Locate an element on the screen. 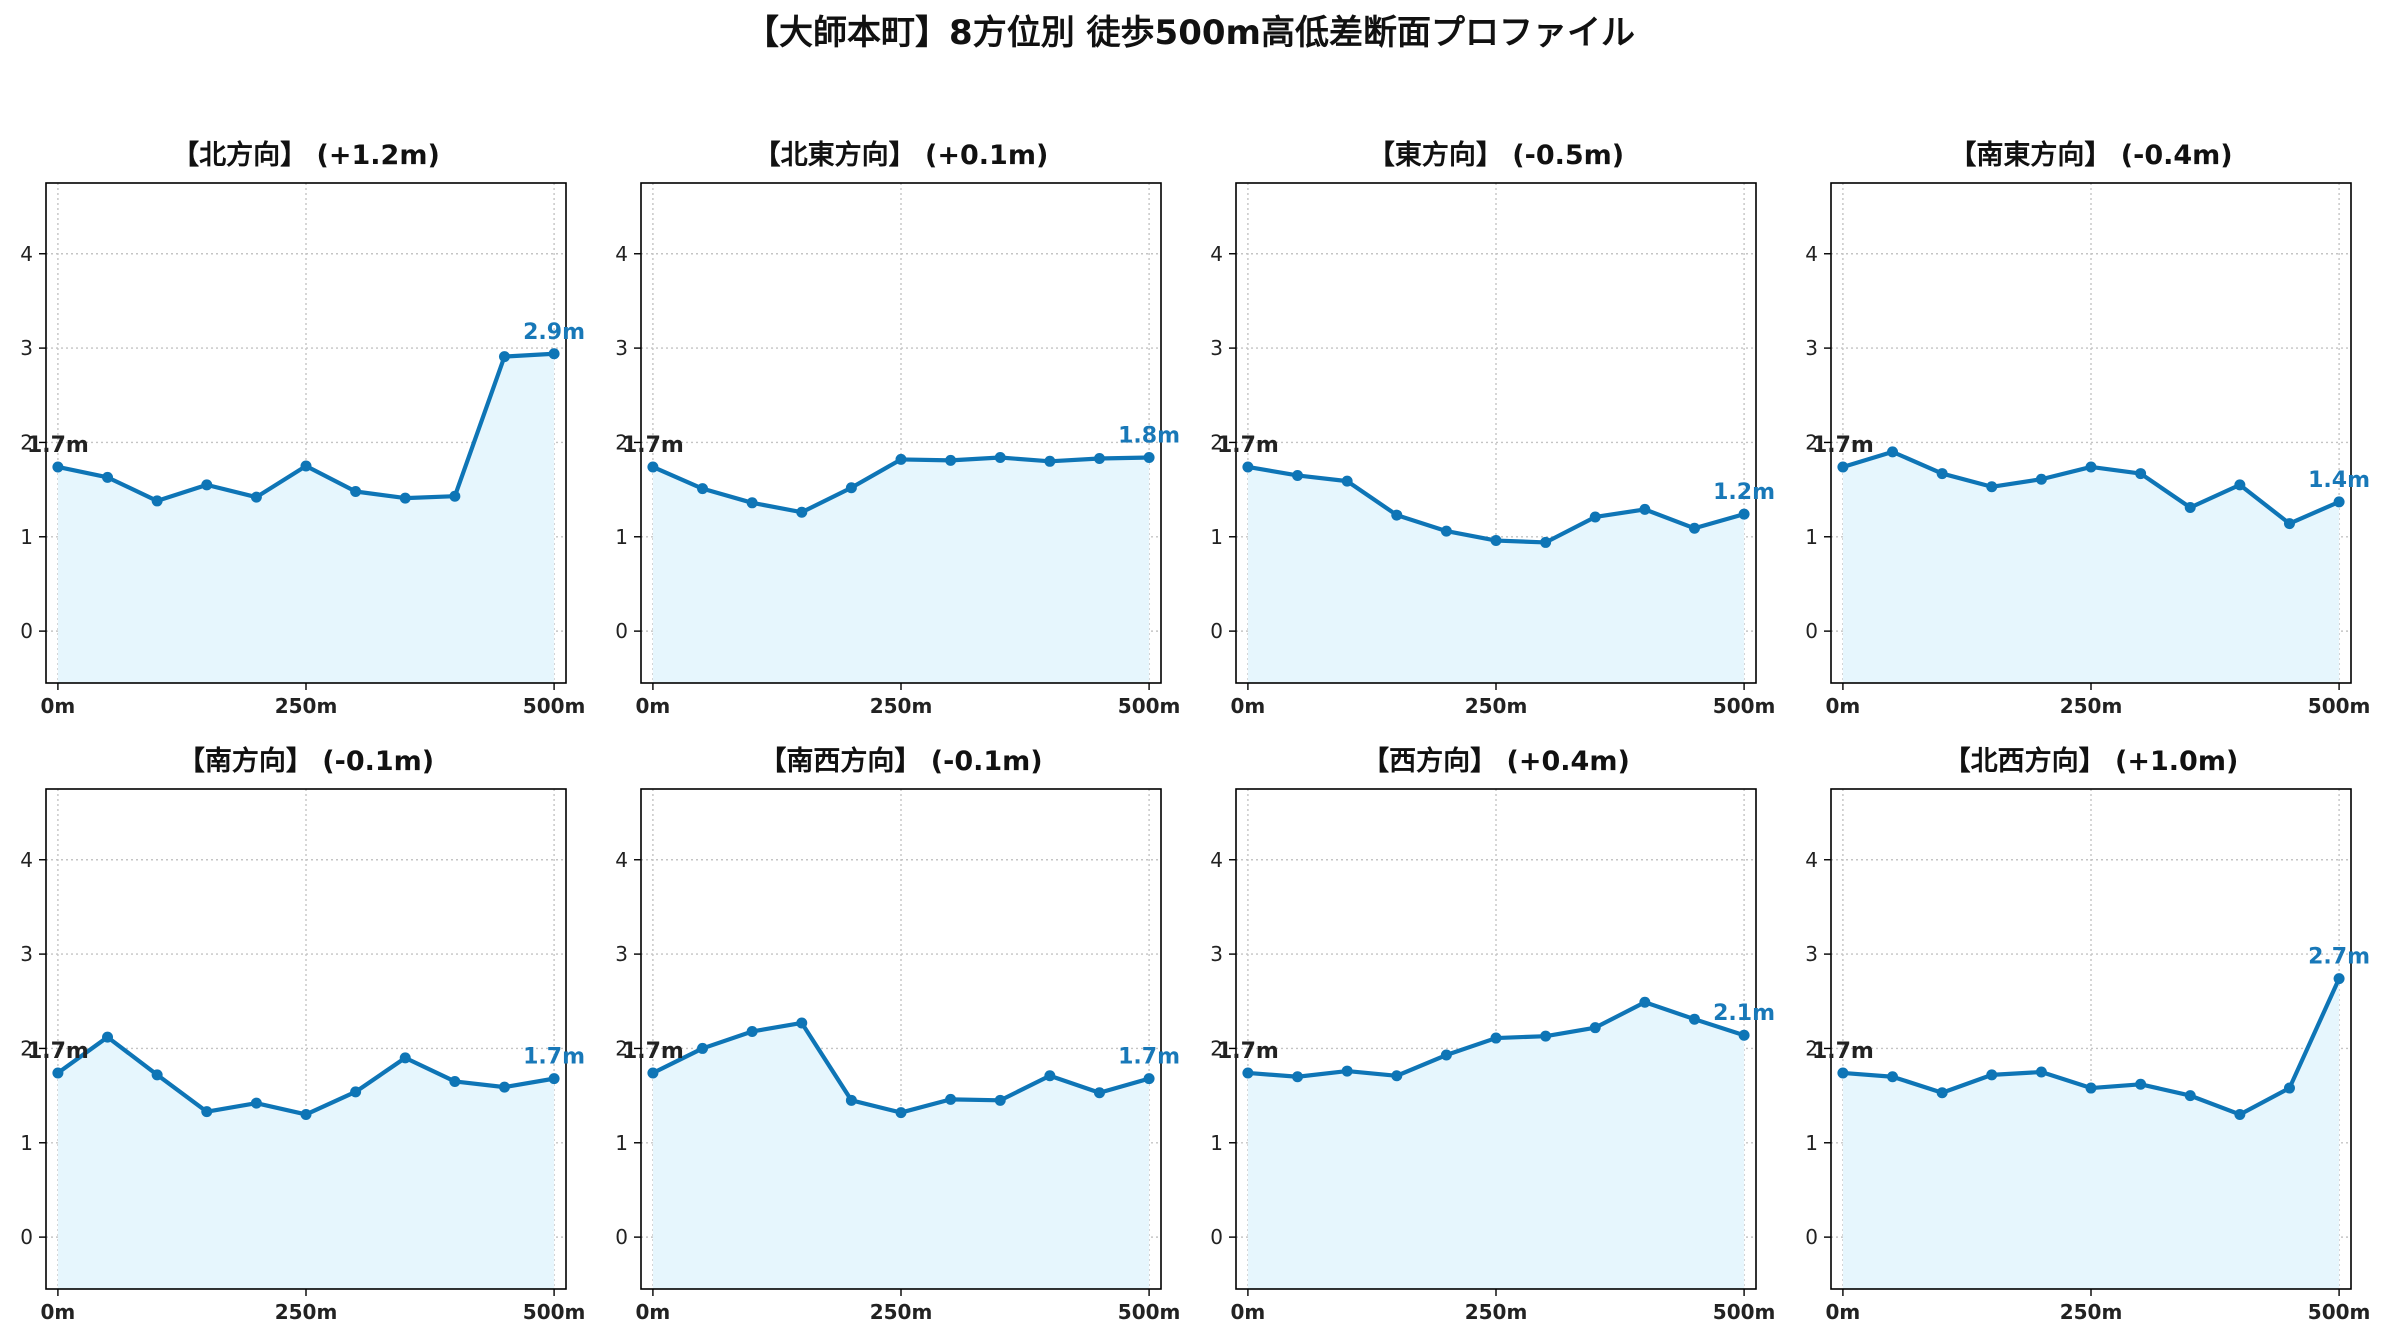 Image resolution: width=2381 pixels, height=1340 pixels. panel-title: 【北東方向】 (+0.1m) is located at coordinates (901, 155).